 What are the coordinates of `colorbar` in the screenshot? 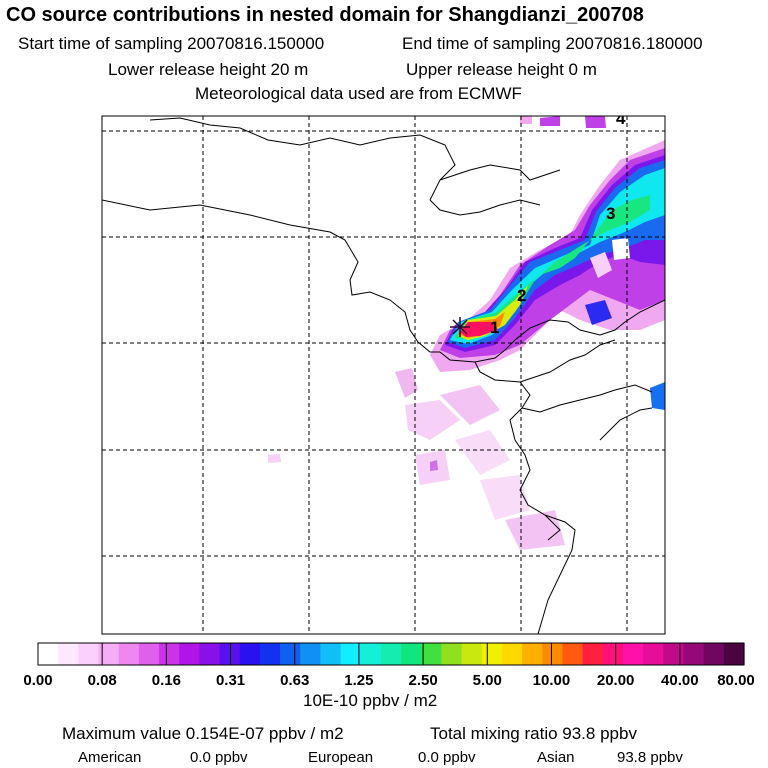 It's located at (391, 654).